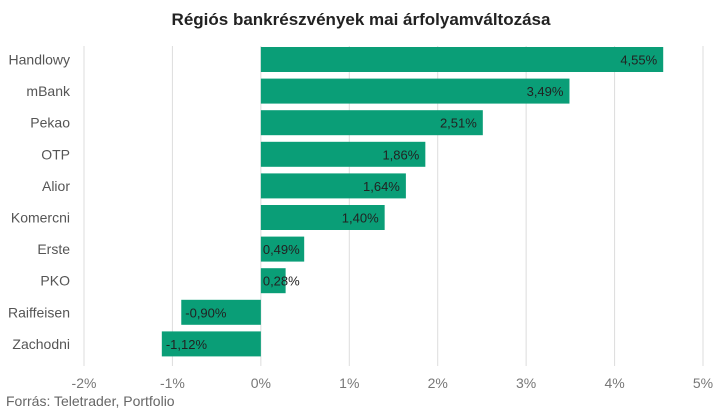 The image size is (723, 418). Describe the element at coordinates (39, 312) in the screenshot. I see `category-label: Raiffeisen` at that location.